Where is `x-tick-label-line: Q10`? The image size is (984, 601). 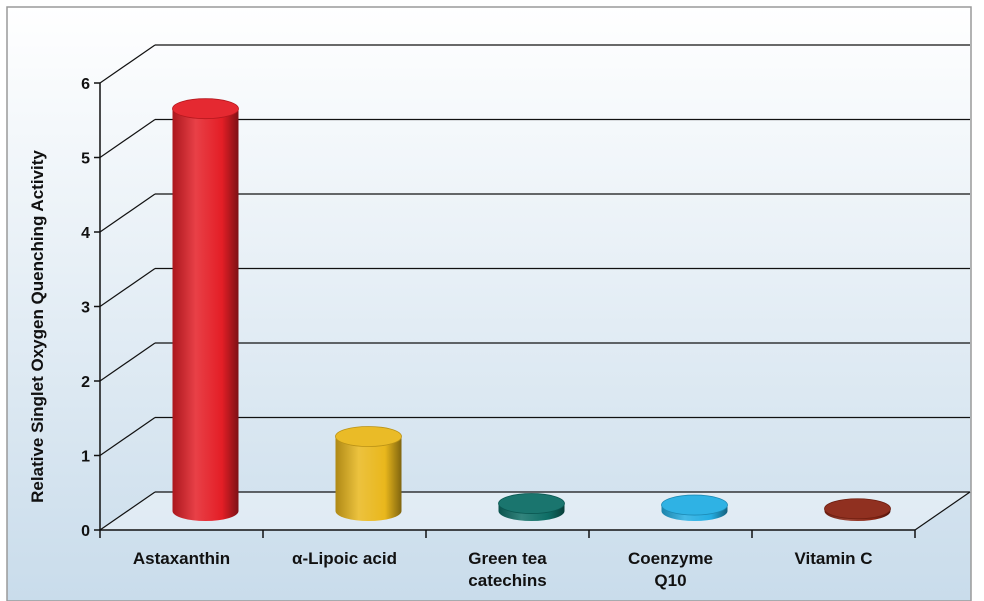 x-tick-label-line: Q10 is located at coordinates (670, 580).